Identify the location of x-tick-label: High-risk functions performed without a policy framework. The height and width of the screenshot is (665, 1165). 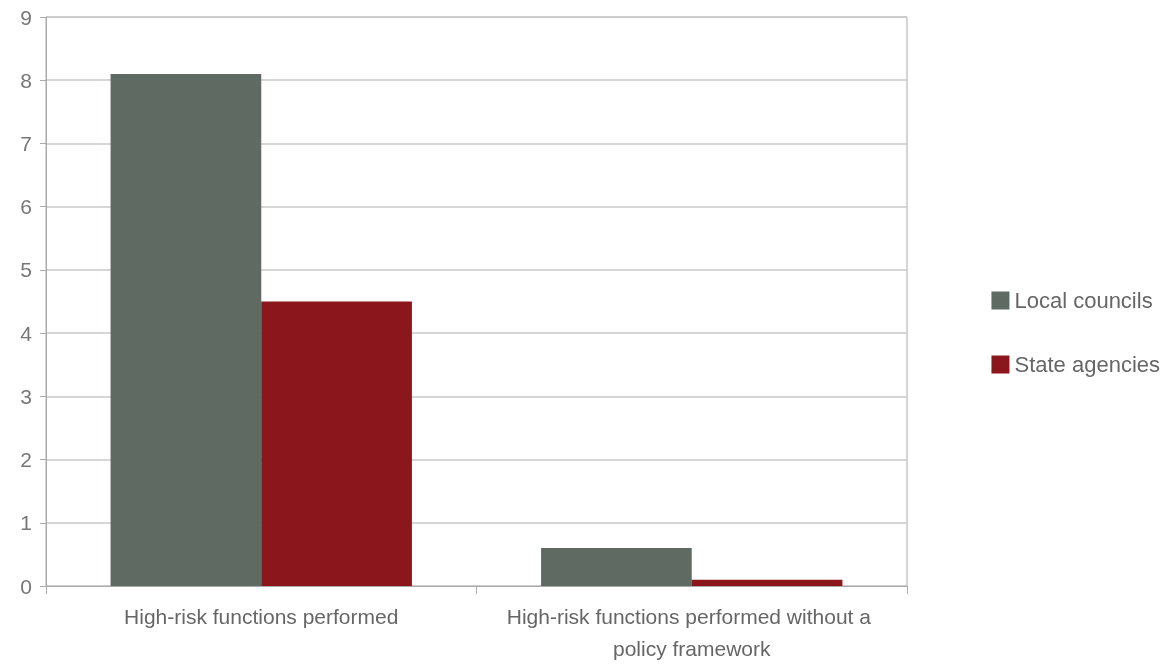
(691, 632).